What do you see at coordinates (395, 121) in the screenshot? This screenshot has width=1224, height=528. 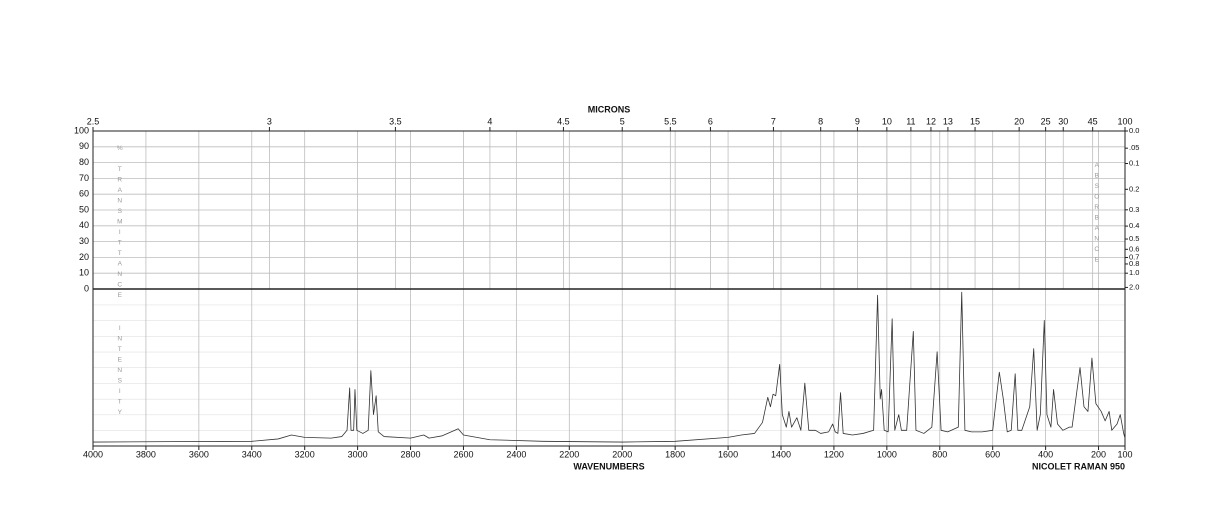 I see `x2-tick-label: 3.5` at bounding box center [395, 121].